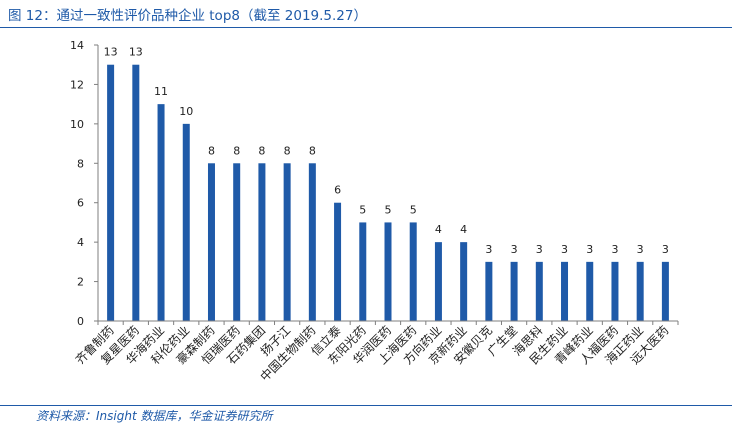 This screenshot has height=424, width=732. What do you see at coordinates (80, 242) in the screenshot?
I see `y-tick-label: 4` at bounding box center [80, 242].